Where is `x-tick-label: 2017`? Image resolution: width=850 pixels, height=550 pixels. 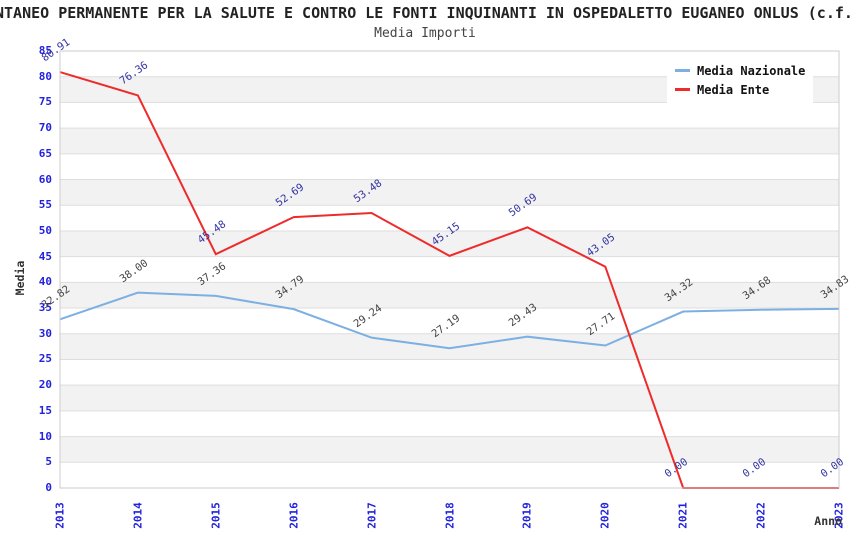
x-tick-label: 2017 is located at coordinates (372, 515).